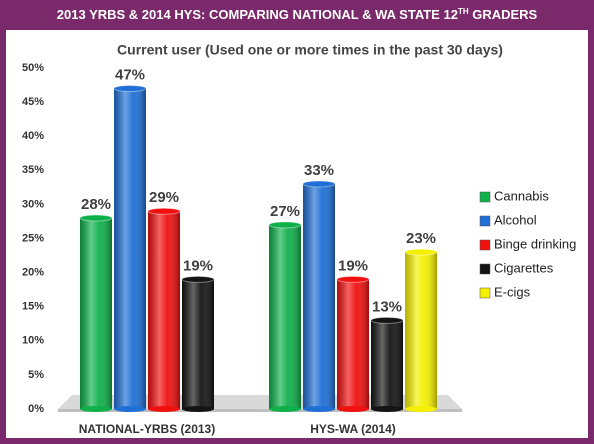 The image size is (594, 444). I want to click on y-tick-label: 35%, so click(33, 170).